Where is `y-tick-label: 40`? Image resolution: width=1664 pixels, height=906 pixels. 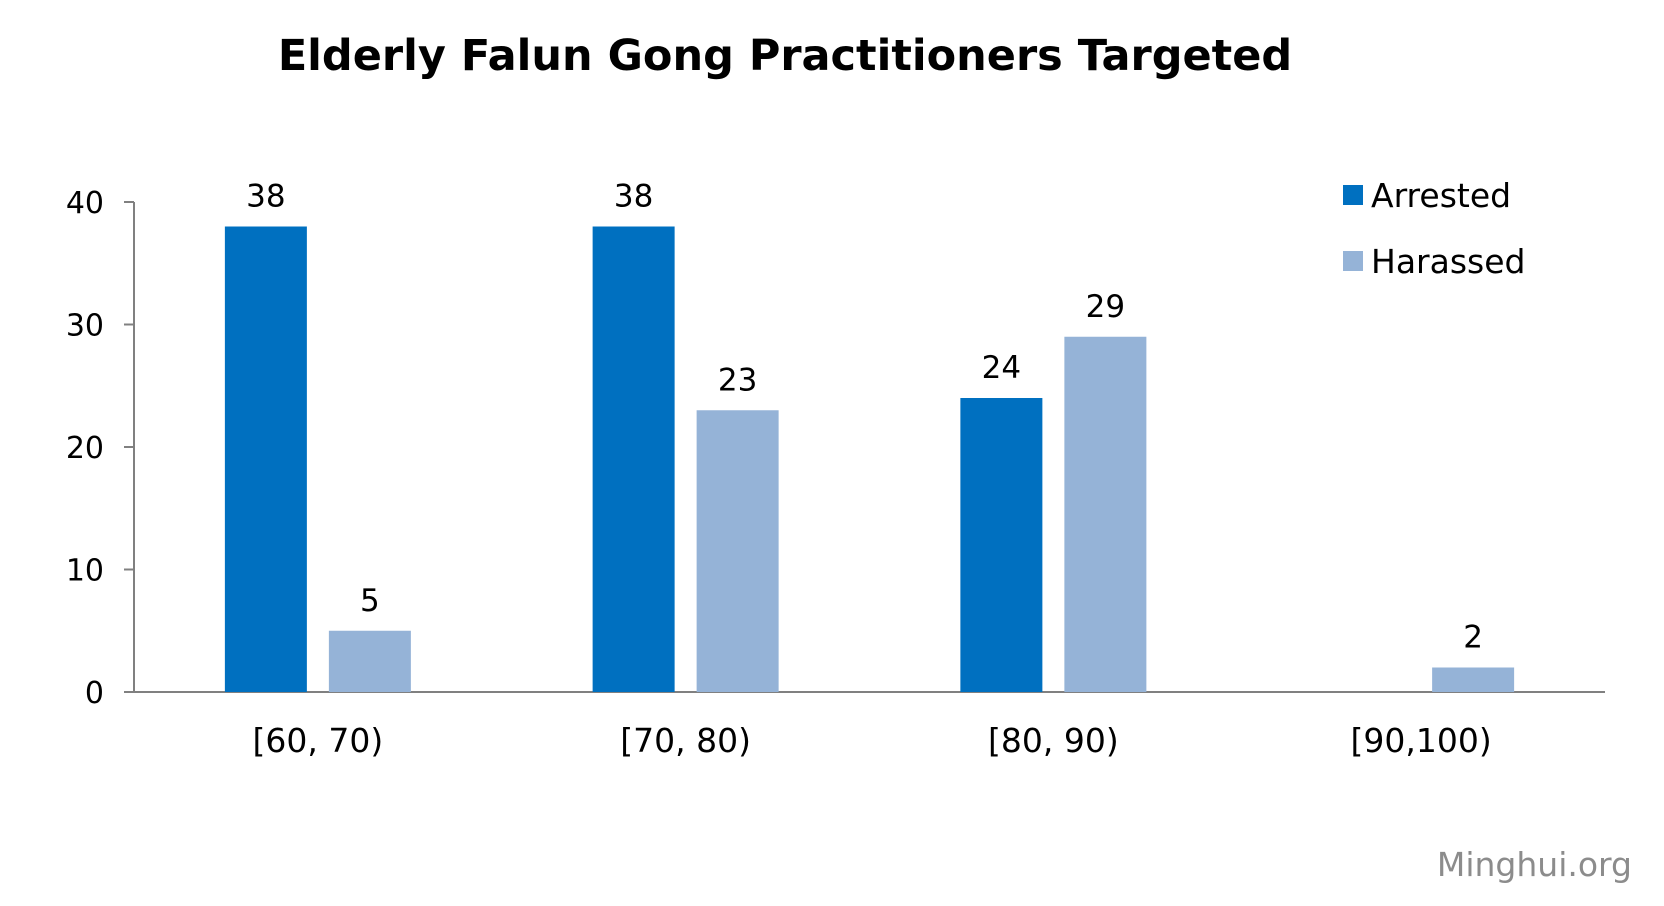
y-tick-label: 40 is located at coordinates (85, 203).